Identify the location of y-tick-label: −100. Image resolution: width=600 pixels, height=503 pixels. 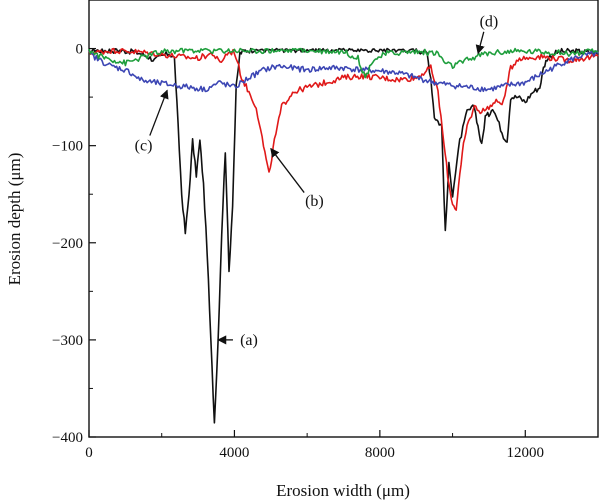
(67, 147).